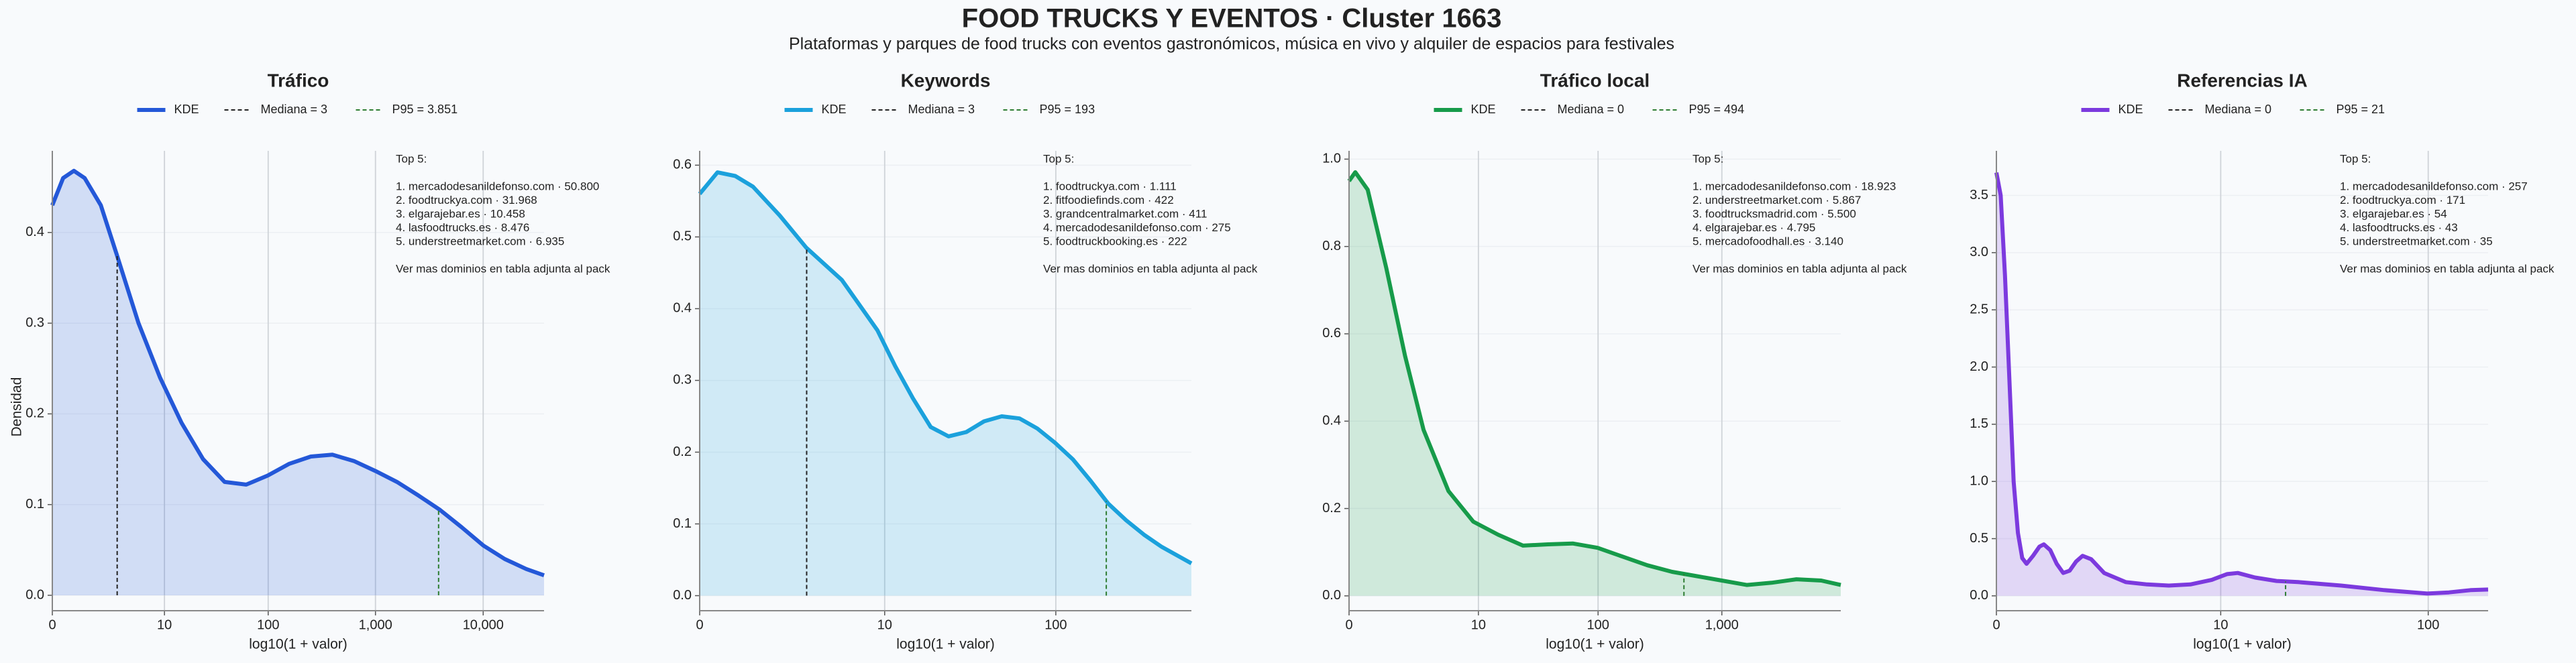 The image size is (2576, 663). I want to click on y-axis-label: Densidad, so click(17, 407).